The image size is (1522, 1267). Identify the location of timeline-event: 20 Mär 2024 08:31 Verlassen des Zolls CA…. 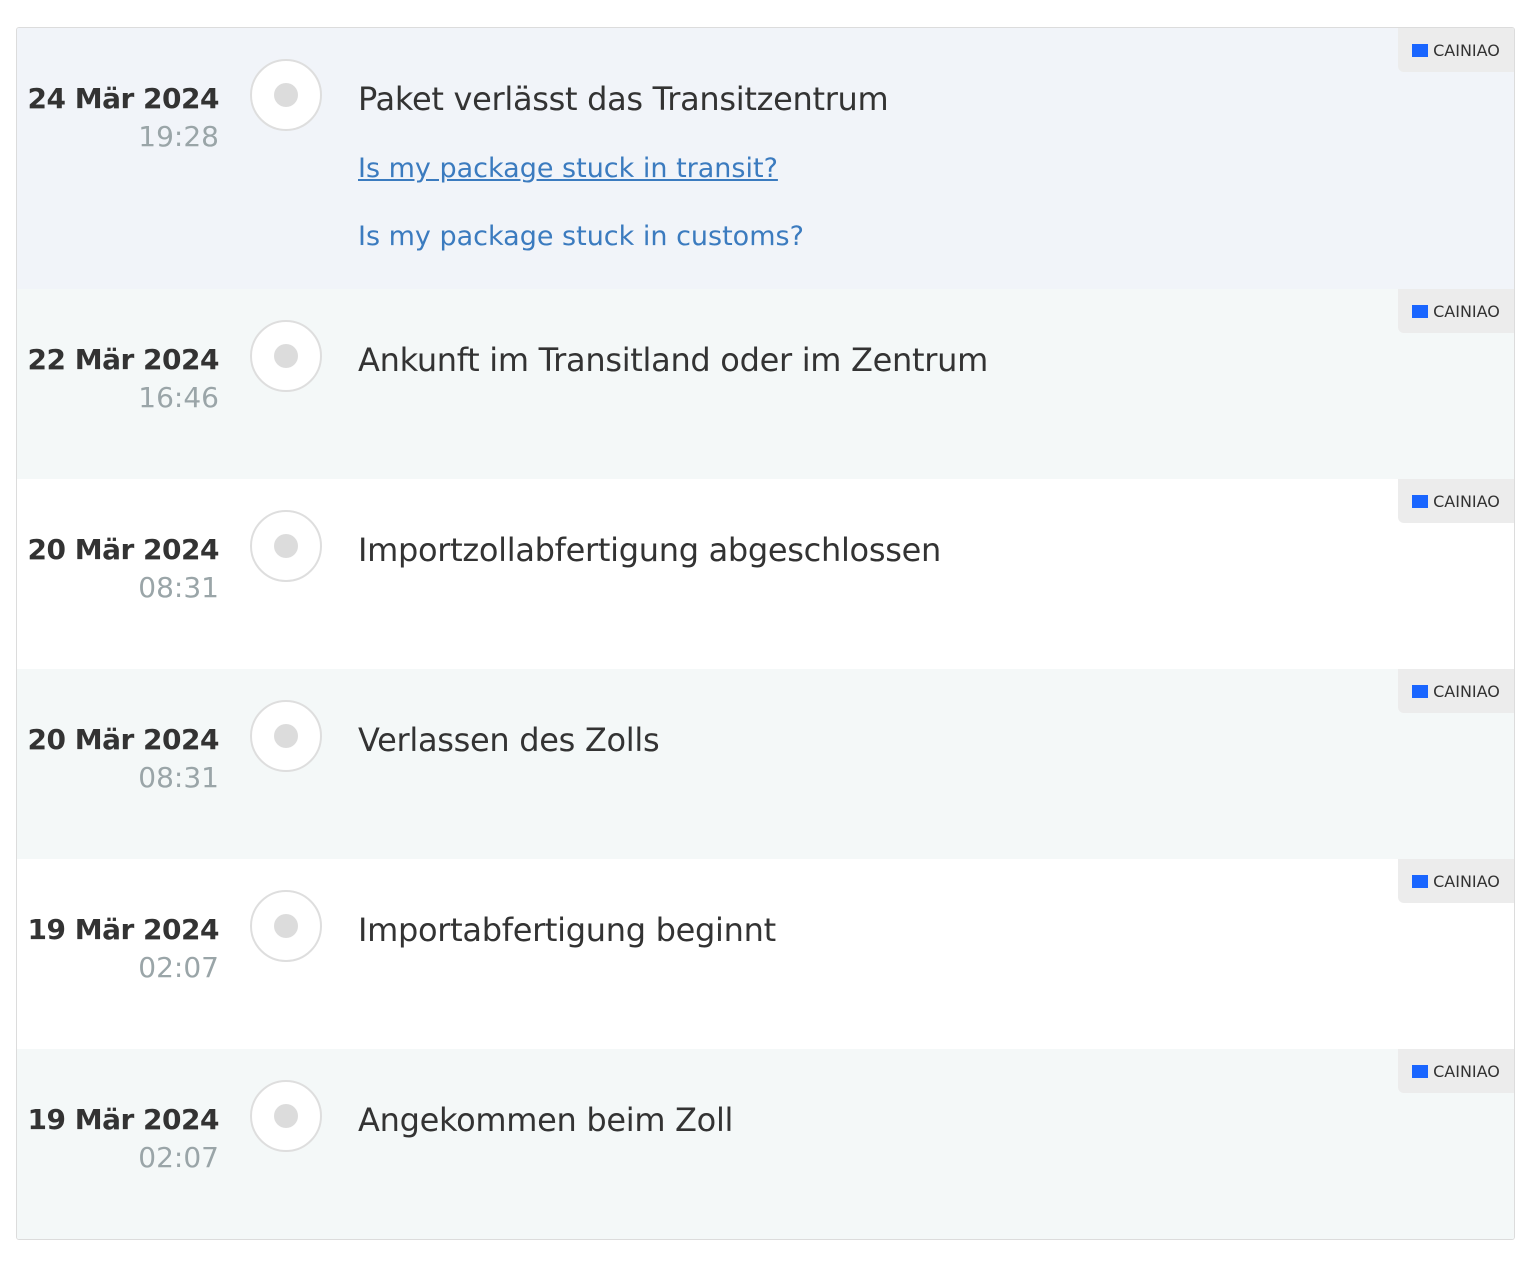
(765, 764).